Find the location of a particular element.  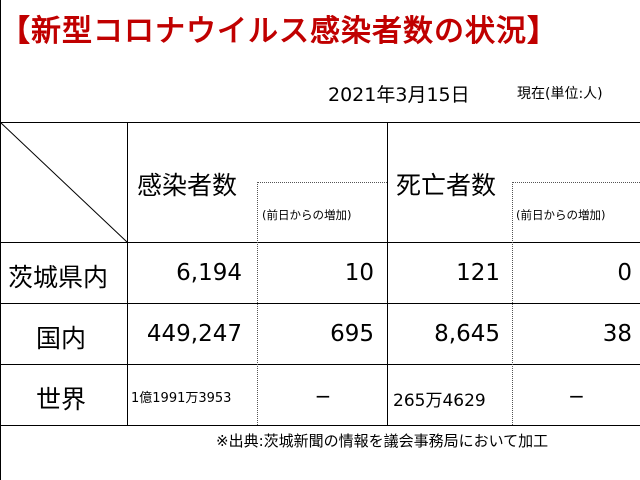

header-bottom-border is located at coordinates (320, 242).